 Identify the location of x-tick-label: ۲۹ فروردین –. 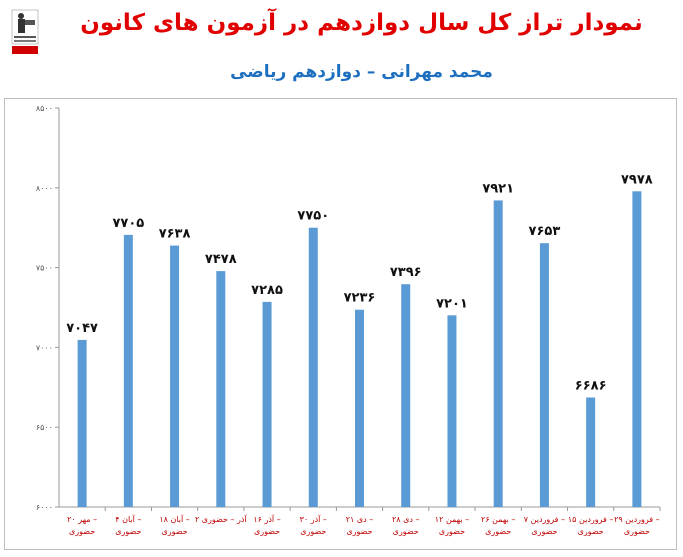
(637, 519).